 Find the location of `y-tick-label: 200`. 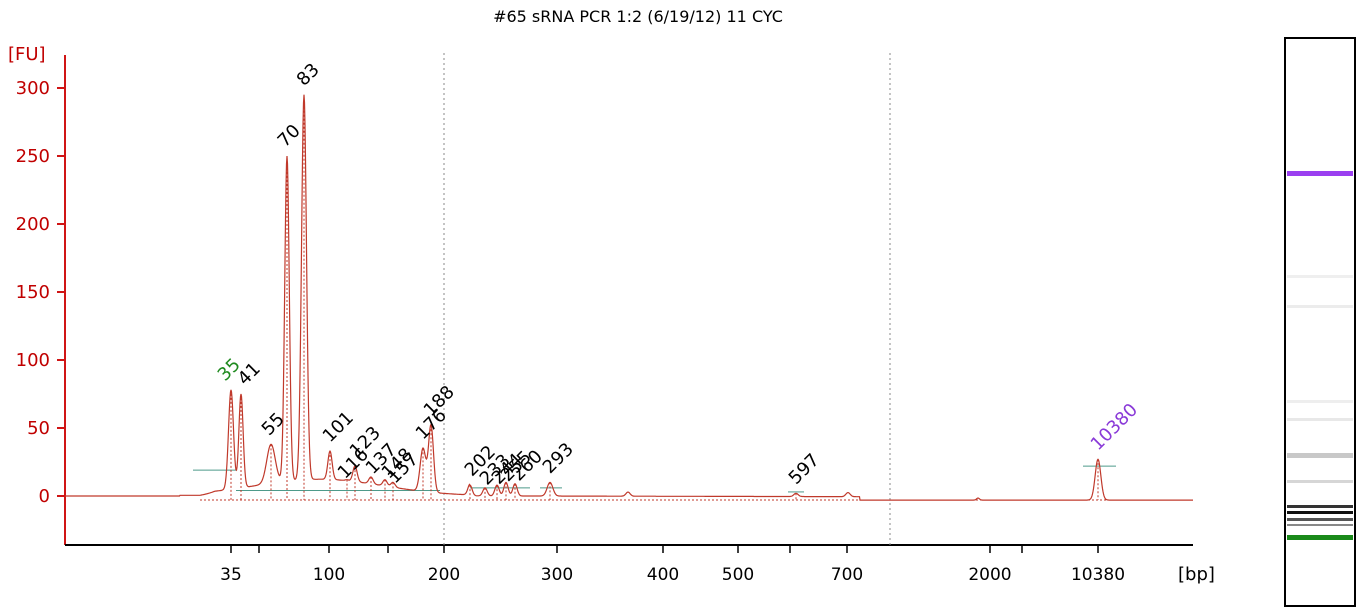

y-tick-label: 200 is located at coordinates (33, 224).